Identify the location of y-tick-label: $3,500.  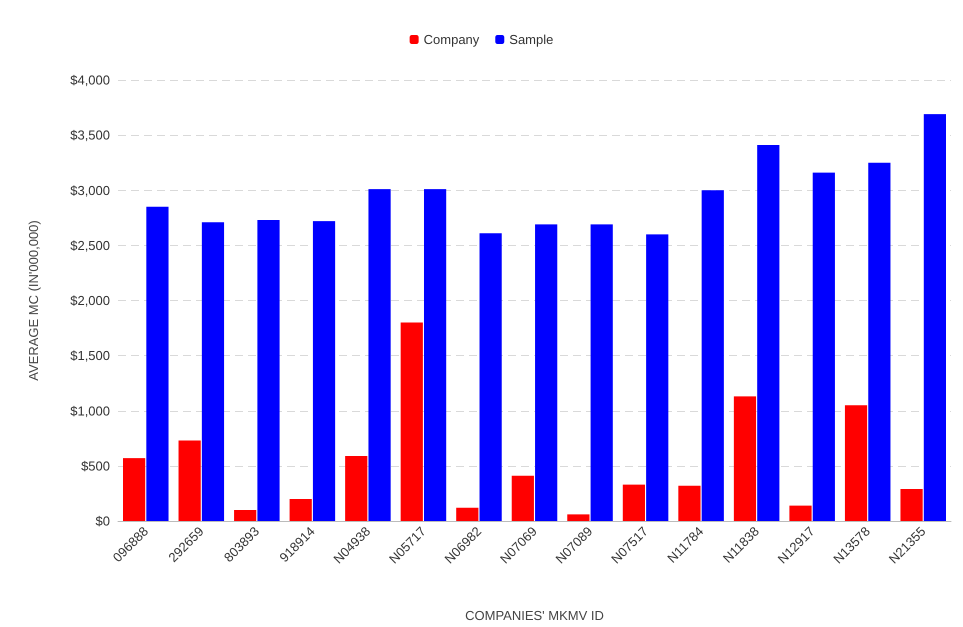
(90, 135).